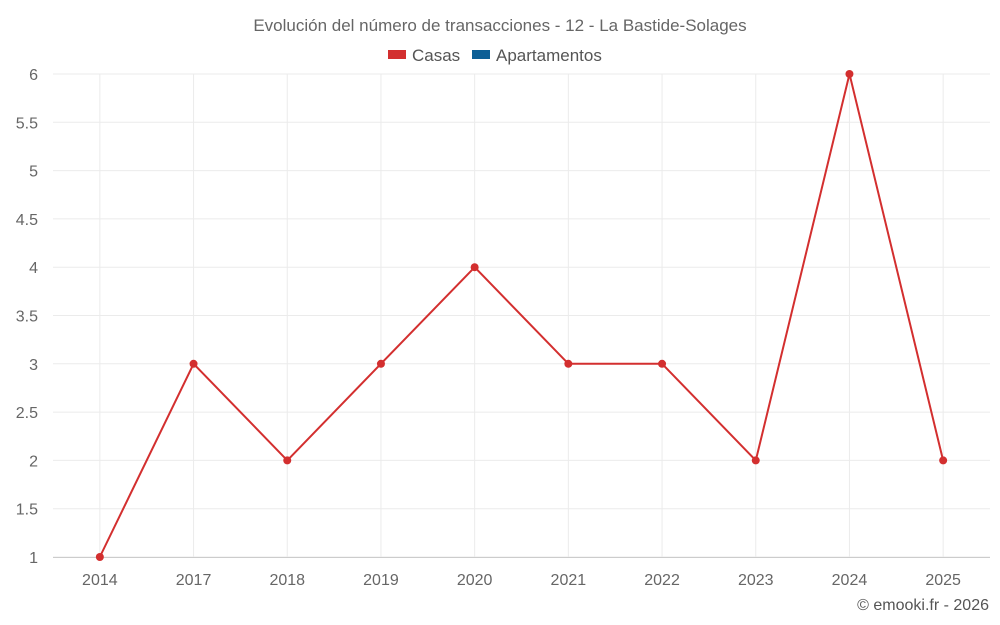  I want to click on x-tick-label: 2021, so click(569, 580).